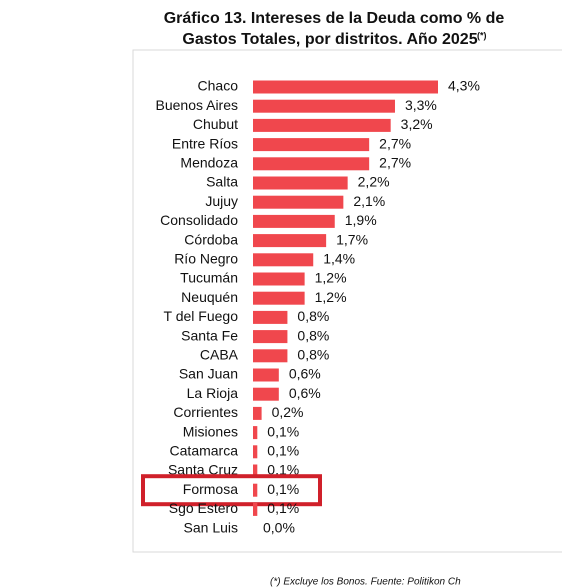 This screenshot has width=562, height=587. What do you see at coordinates (218, 86) in the screenshot?
I see `category-label: Chaco` at bounding box center [218, 86].